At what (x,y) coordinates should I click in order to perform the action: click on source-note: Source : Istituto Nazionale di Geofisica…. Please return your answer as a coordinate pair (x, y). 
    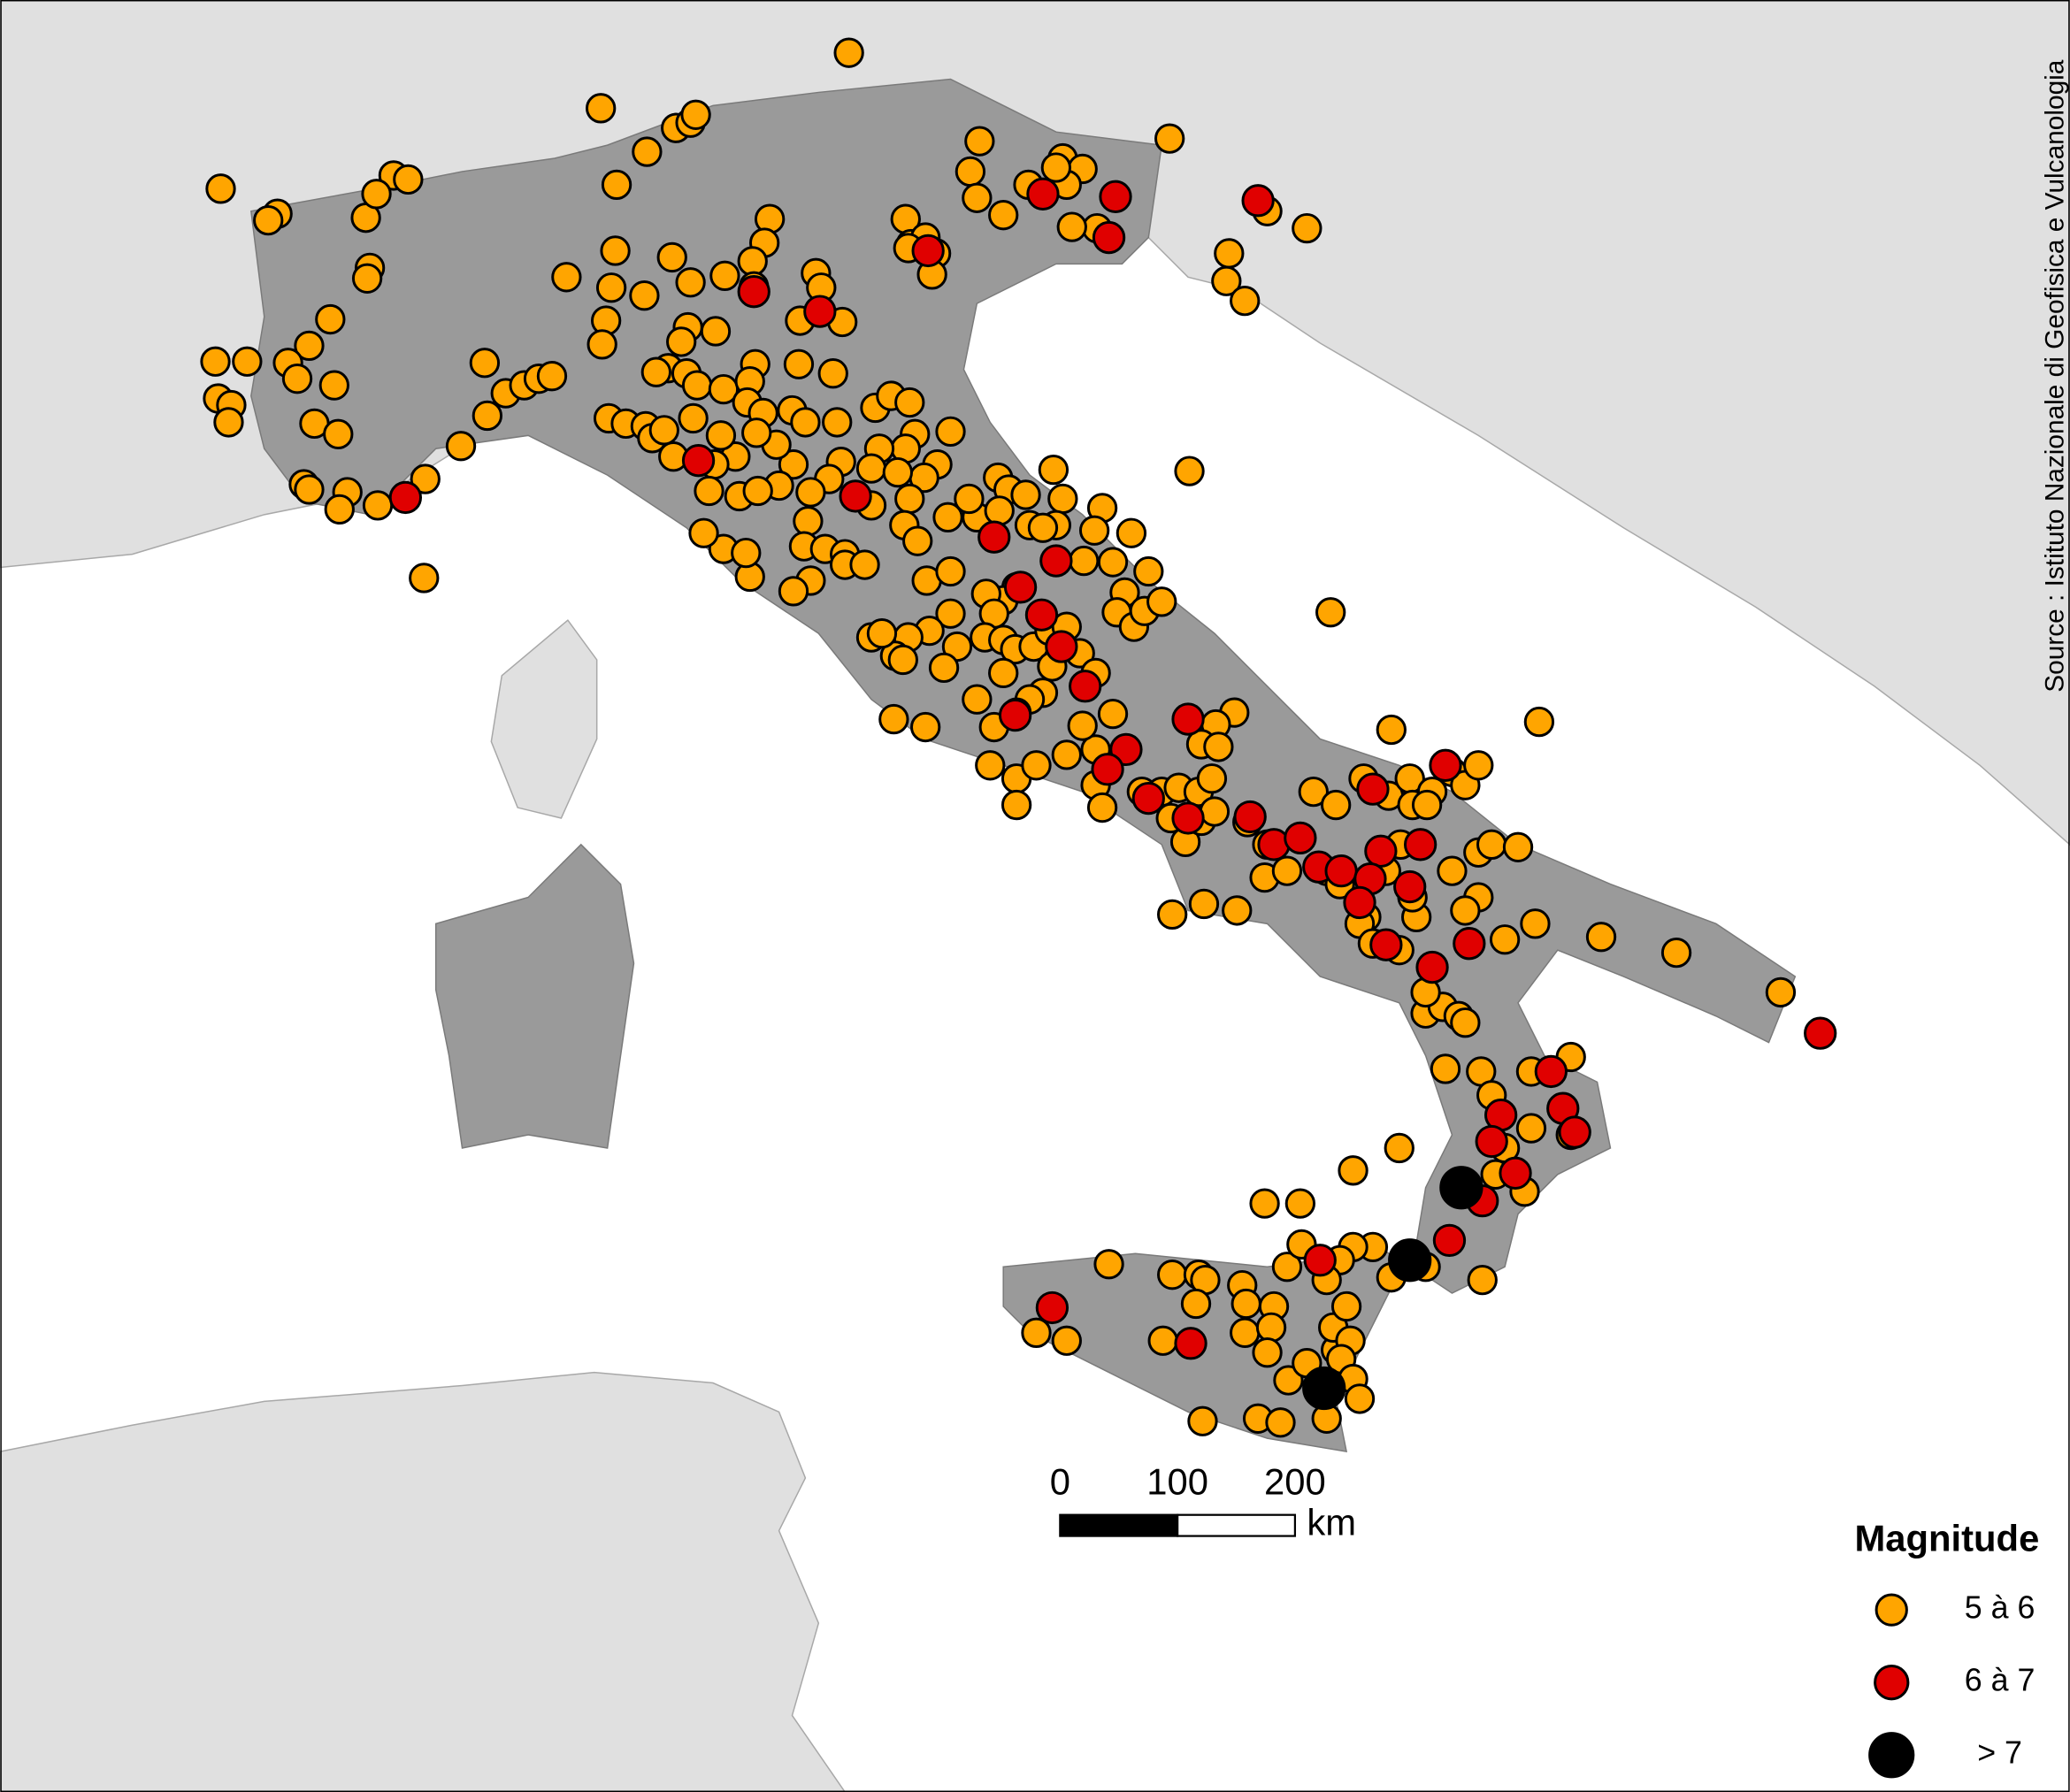
    Looking at the image, I should click on (2055, 376).